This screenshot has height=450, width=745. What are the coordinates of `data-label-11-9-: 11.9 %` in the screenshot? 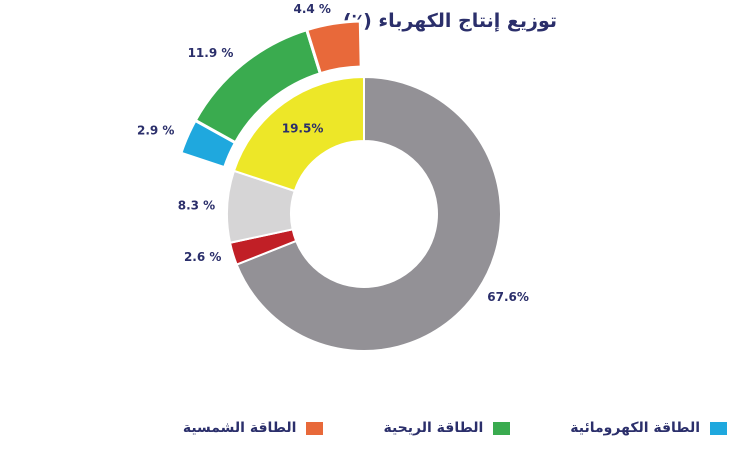 It's located at (211, 53).